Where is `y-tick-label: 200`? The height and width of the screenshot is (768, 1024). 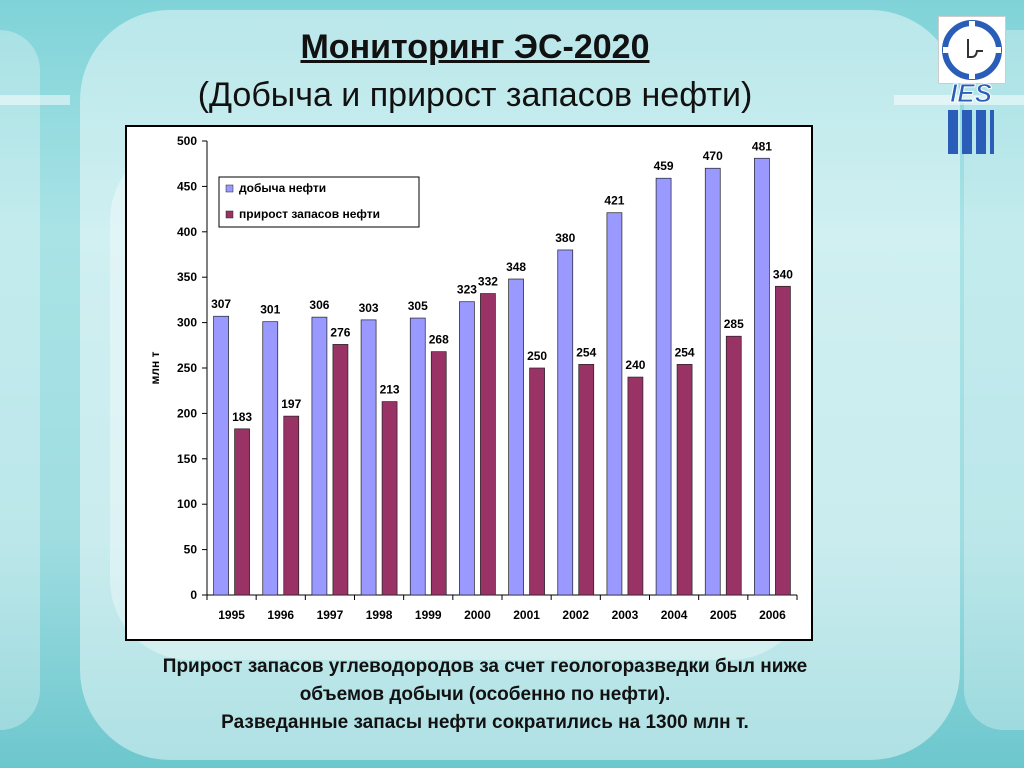 y-tick-label: 200 is located at coordinates (187, 413).